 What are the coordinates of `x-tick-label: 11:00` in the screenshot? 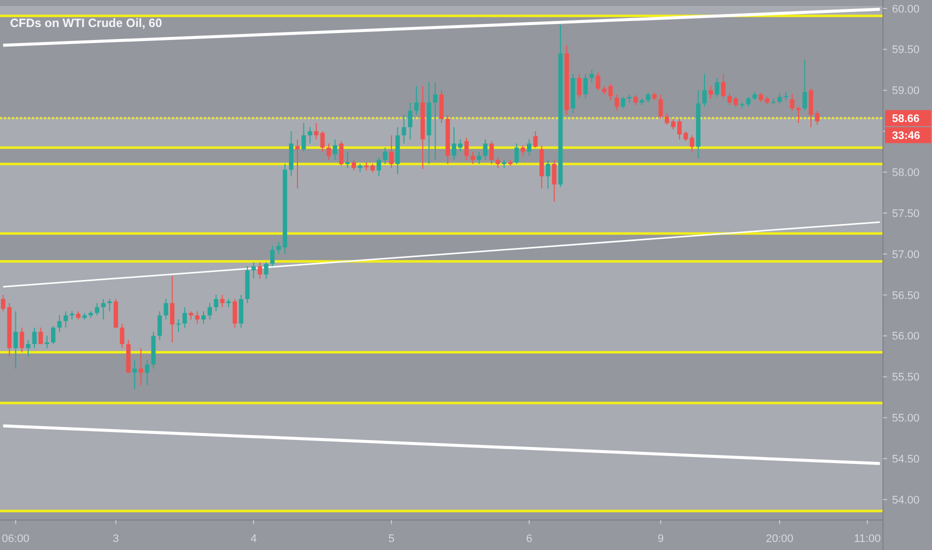 It's located at (867, 539).